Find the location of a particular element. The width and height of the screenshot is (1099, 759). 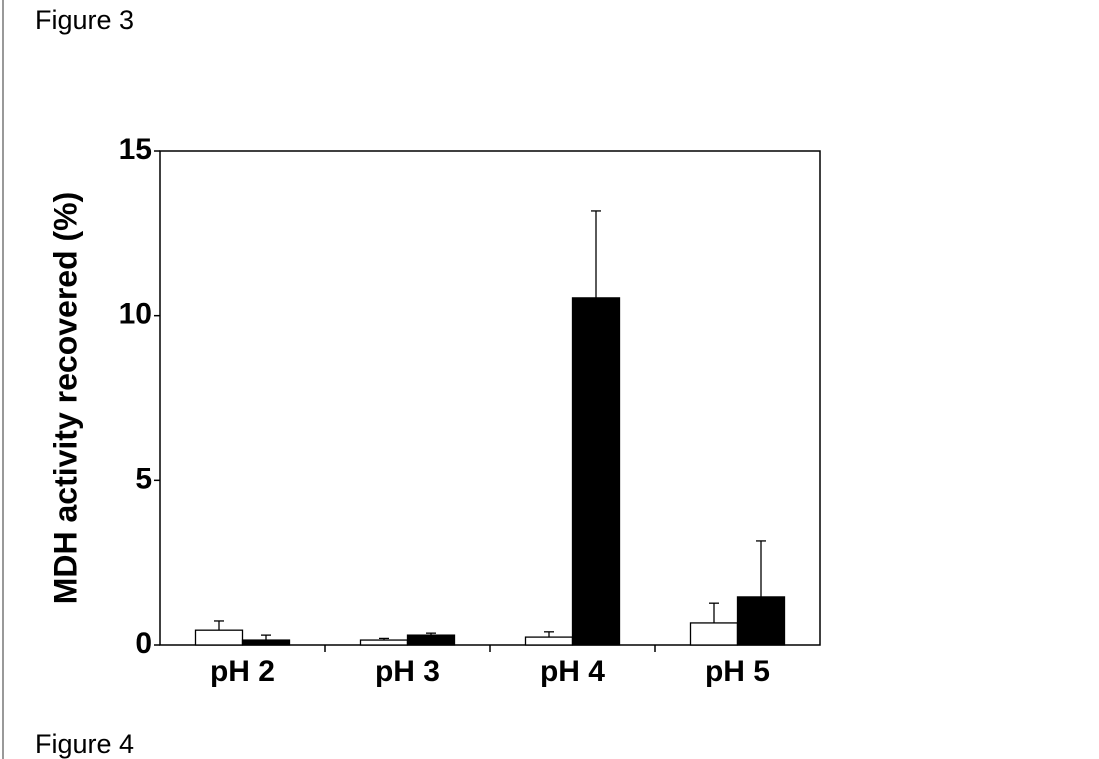

y-axis-label: MDH activity recovered (%) is located at coordinates (65, 398).